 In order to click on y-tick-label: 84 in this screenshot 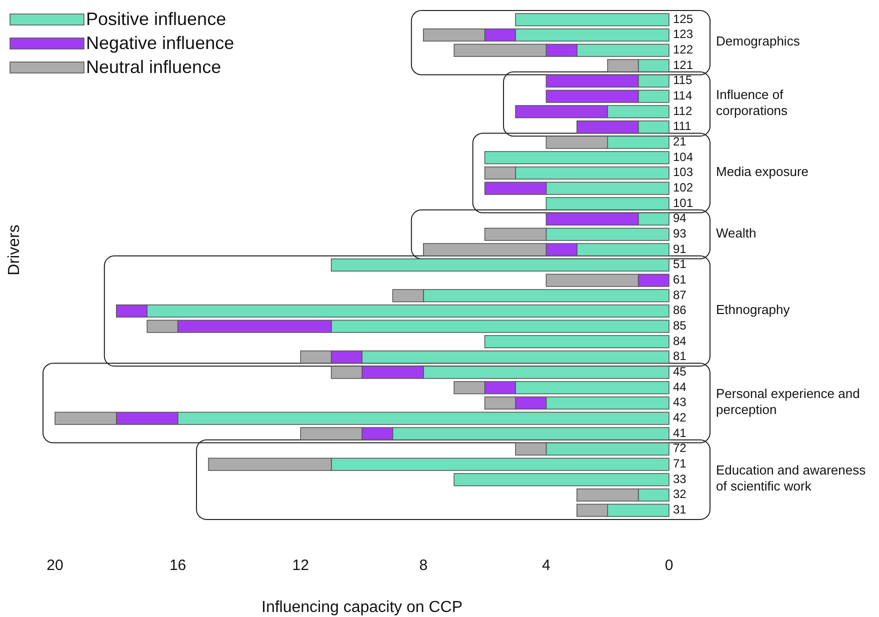, I will do `click(680, 341)`.